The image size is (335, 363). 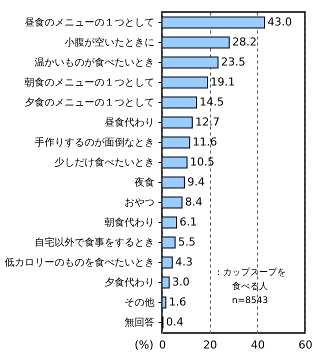 I want to click on x-tick-label: 0, so click(x=162, y=345).